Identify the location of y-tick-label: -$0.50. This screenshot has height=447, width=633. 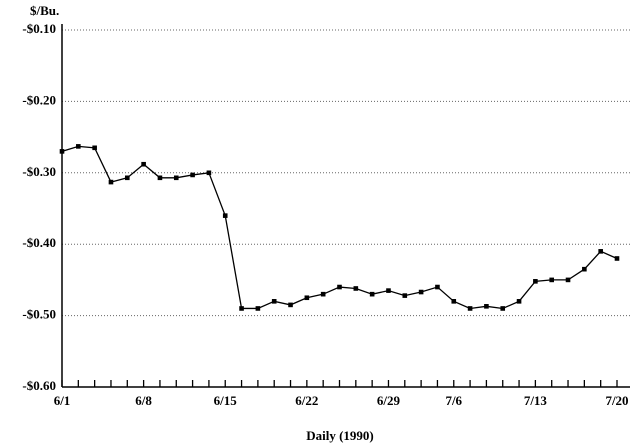
(39, 314).